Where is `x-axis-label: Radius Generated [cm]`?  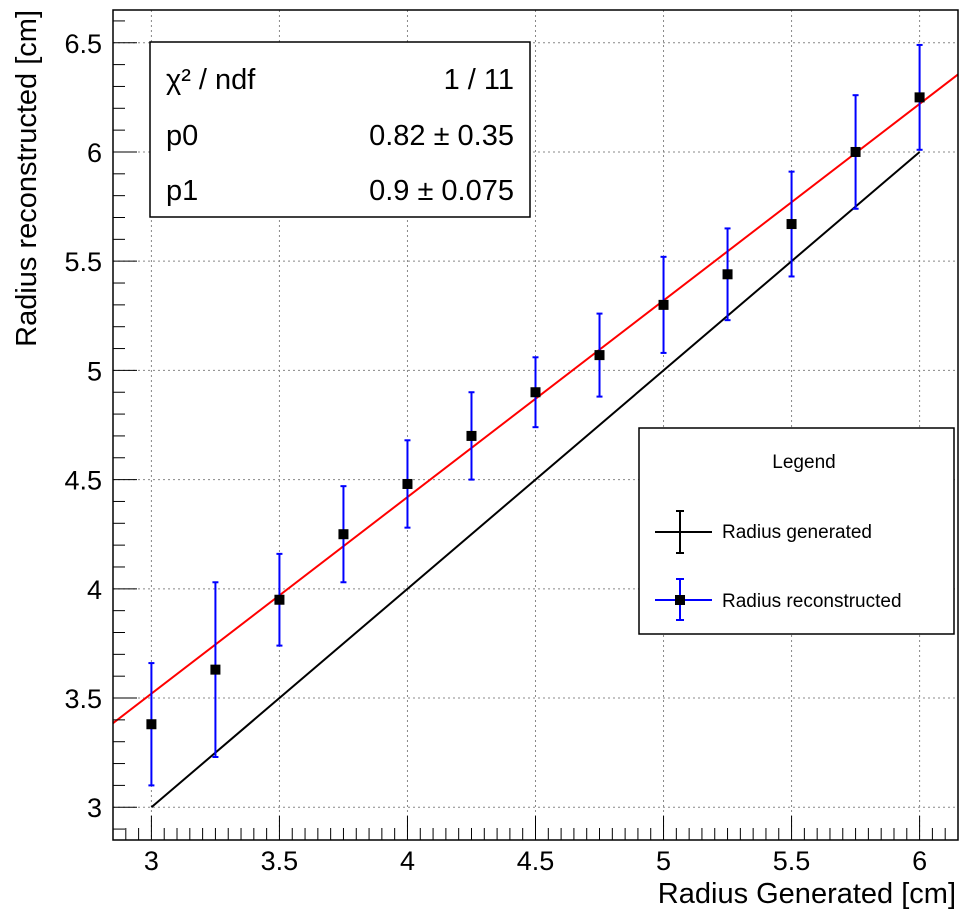
x-axis-label: Radius Generated [cm] is located at coordinates (807, 894).